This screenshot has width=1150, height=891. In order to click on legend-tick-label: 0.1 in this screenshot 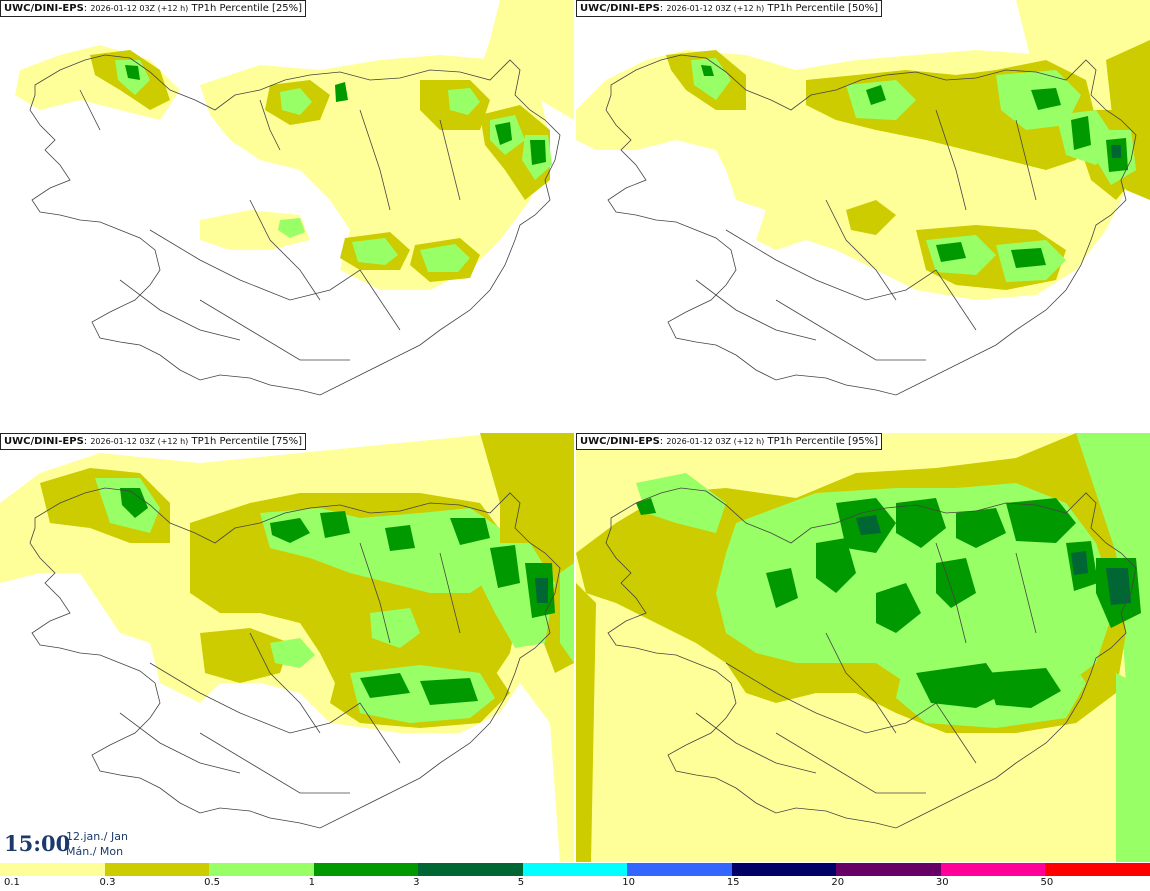, I will do `click(12, 882)`.